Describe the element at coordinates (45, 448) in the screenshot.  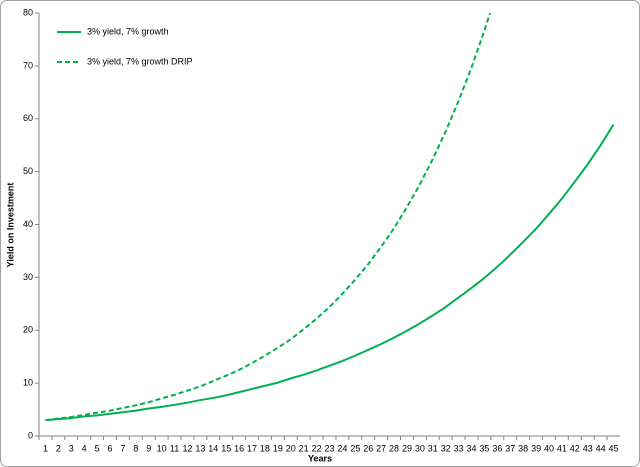
I see `x-tick-label: 1` at that location.